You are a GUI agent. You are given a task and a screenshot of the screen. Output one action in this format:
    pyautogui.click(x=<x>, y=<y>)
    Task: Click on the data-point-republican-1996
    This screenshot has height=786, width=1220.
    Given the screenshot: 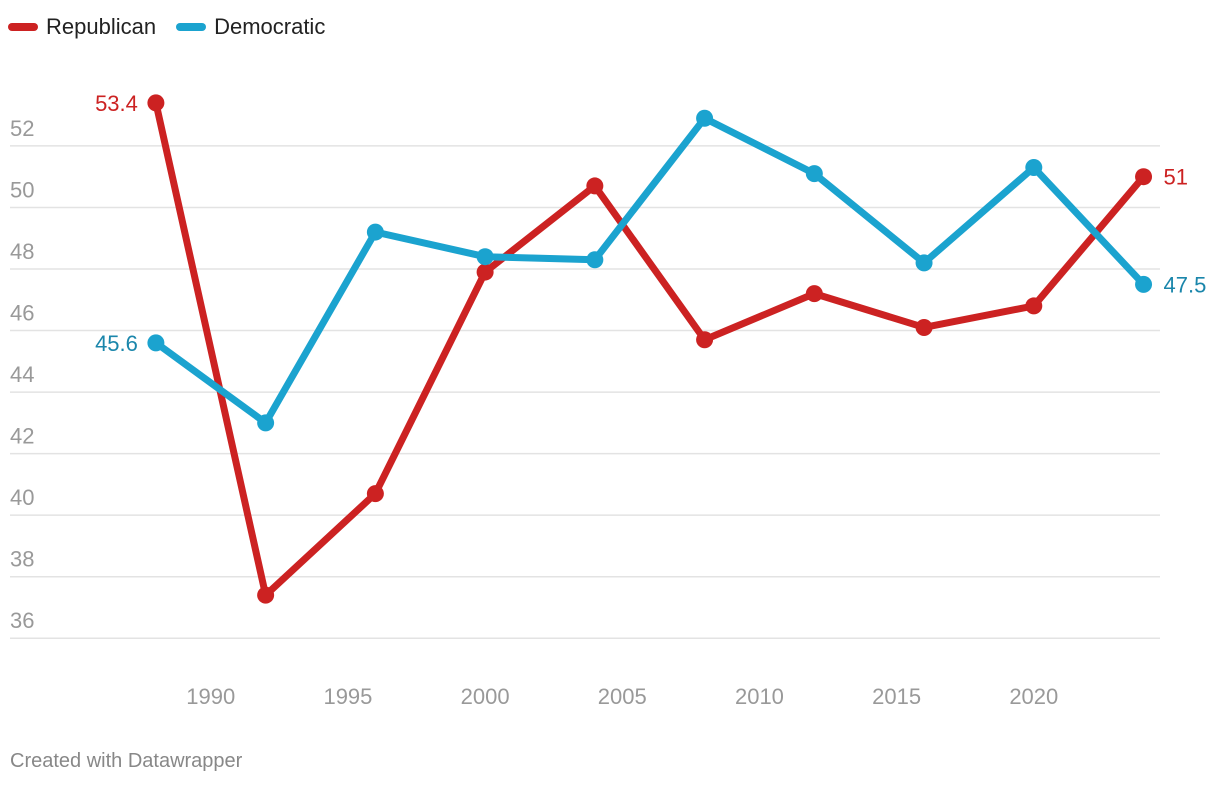 What is the action you would take?
    pyautogui.click(x=375, y=494)
    